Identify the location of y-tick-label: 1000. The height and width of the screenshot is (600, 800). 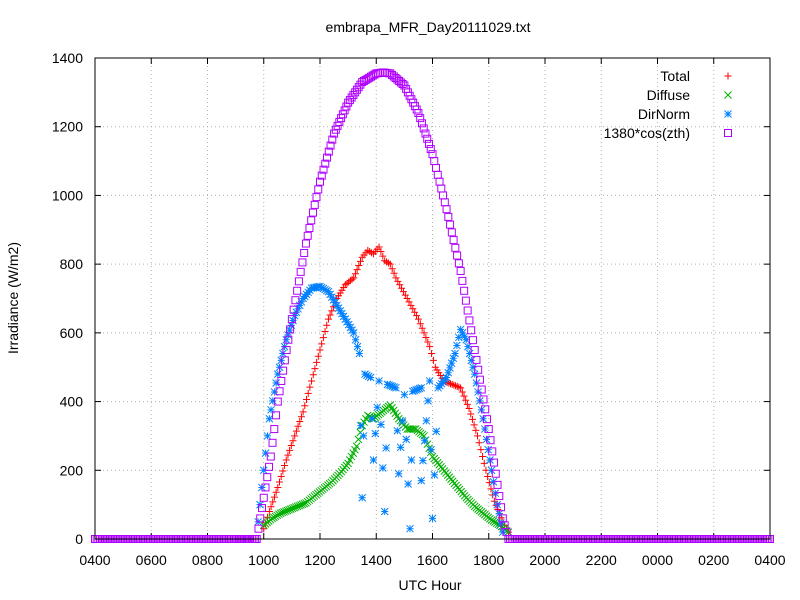
(67, 195).